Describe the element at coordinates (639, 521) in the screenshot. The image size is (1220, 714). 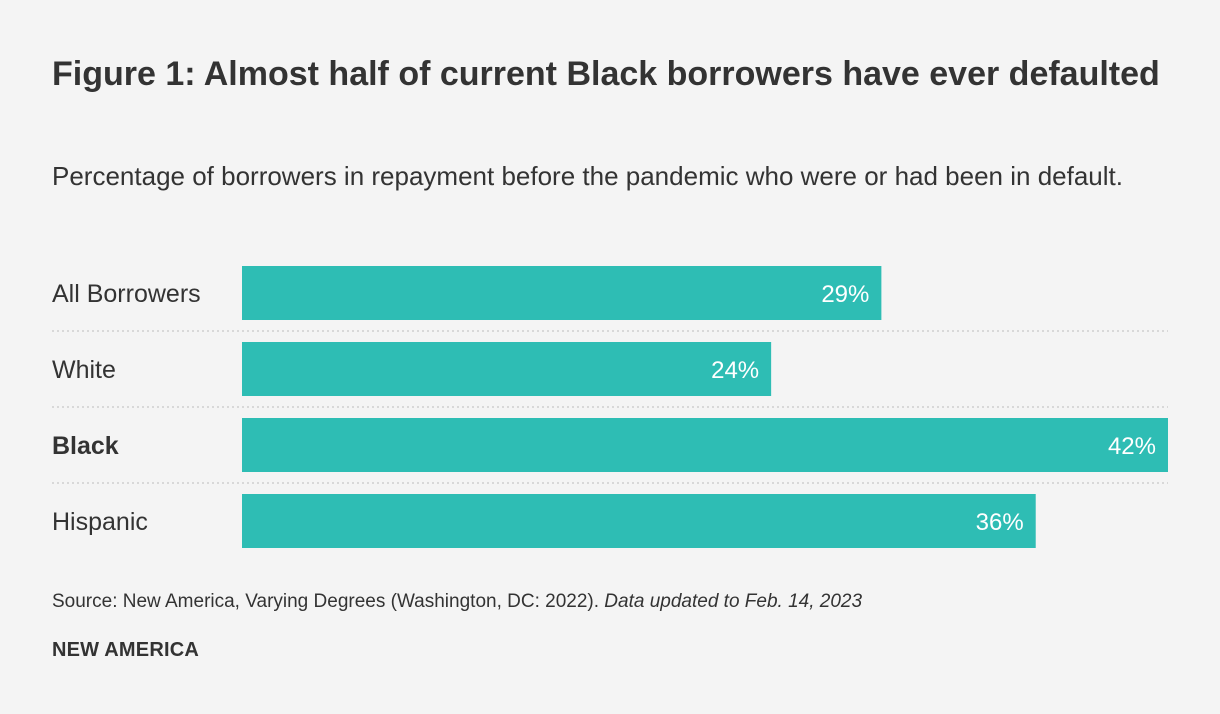
I see `bar-hispanic` at that location.